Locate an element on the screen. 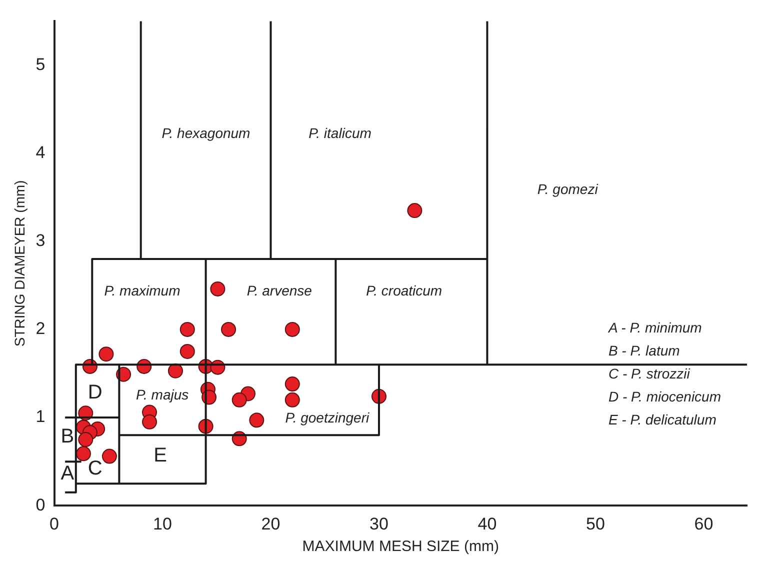  y-tick-label: 5 is located at coordinates (41, 64).